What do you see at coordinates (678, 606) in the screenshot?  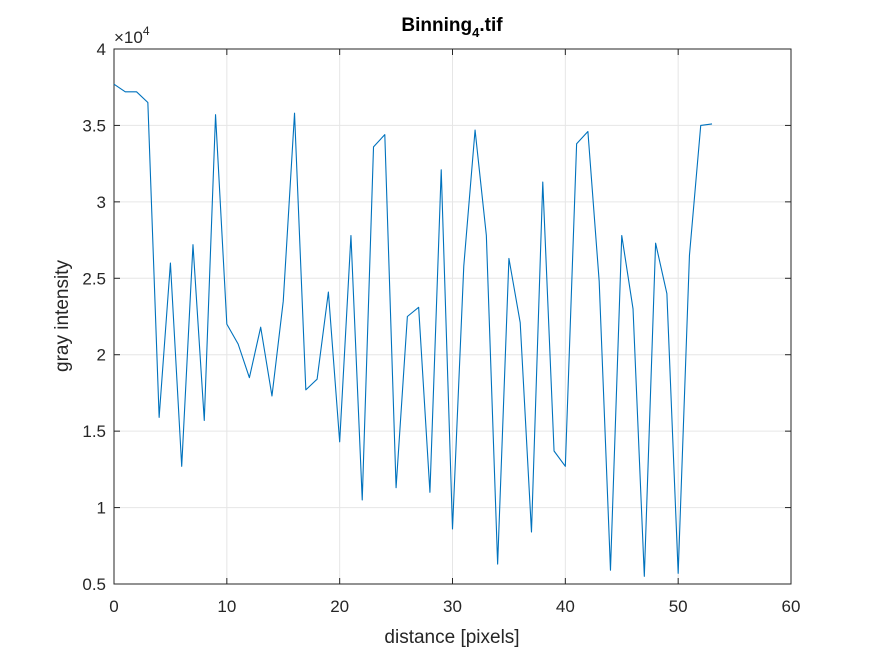 I see `x-tick-label: 50` at bounding box center [678, 606].